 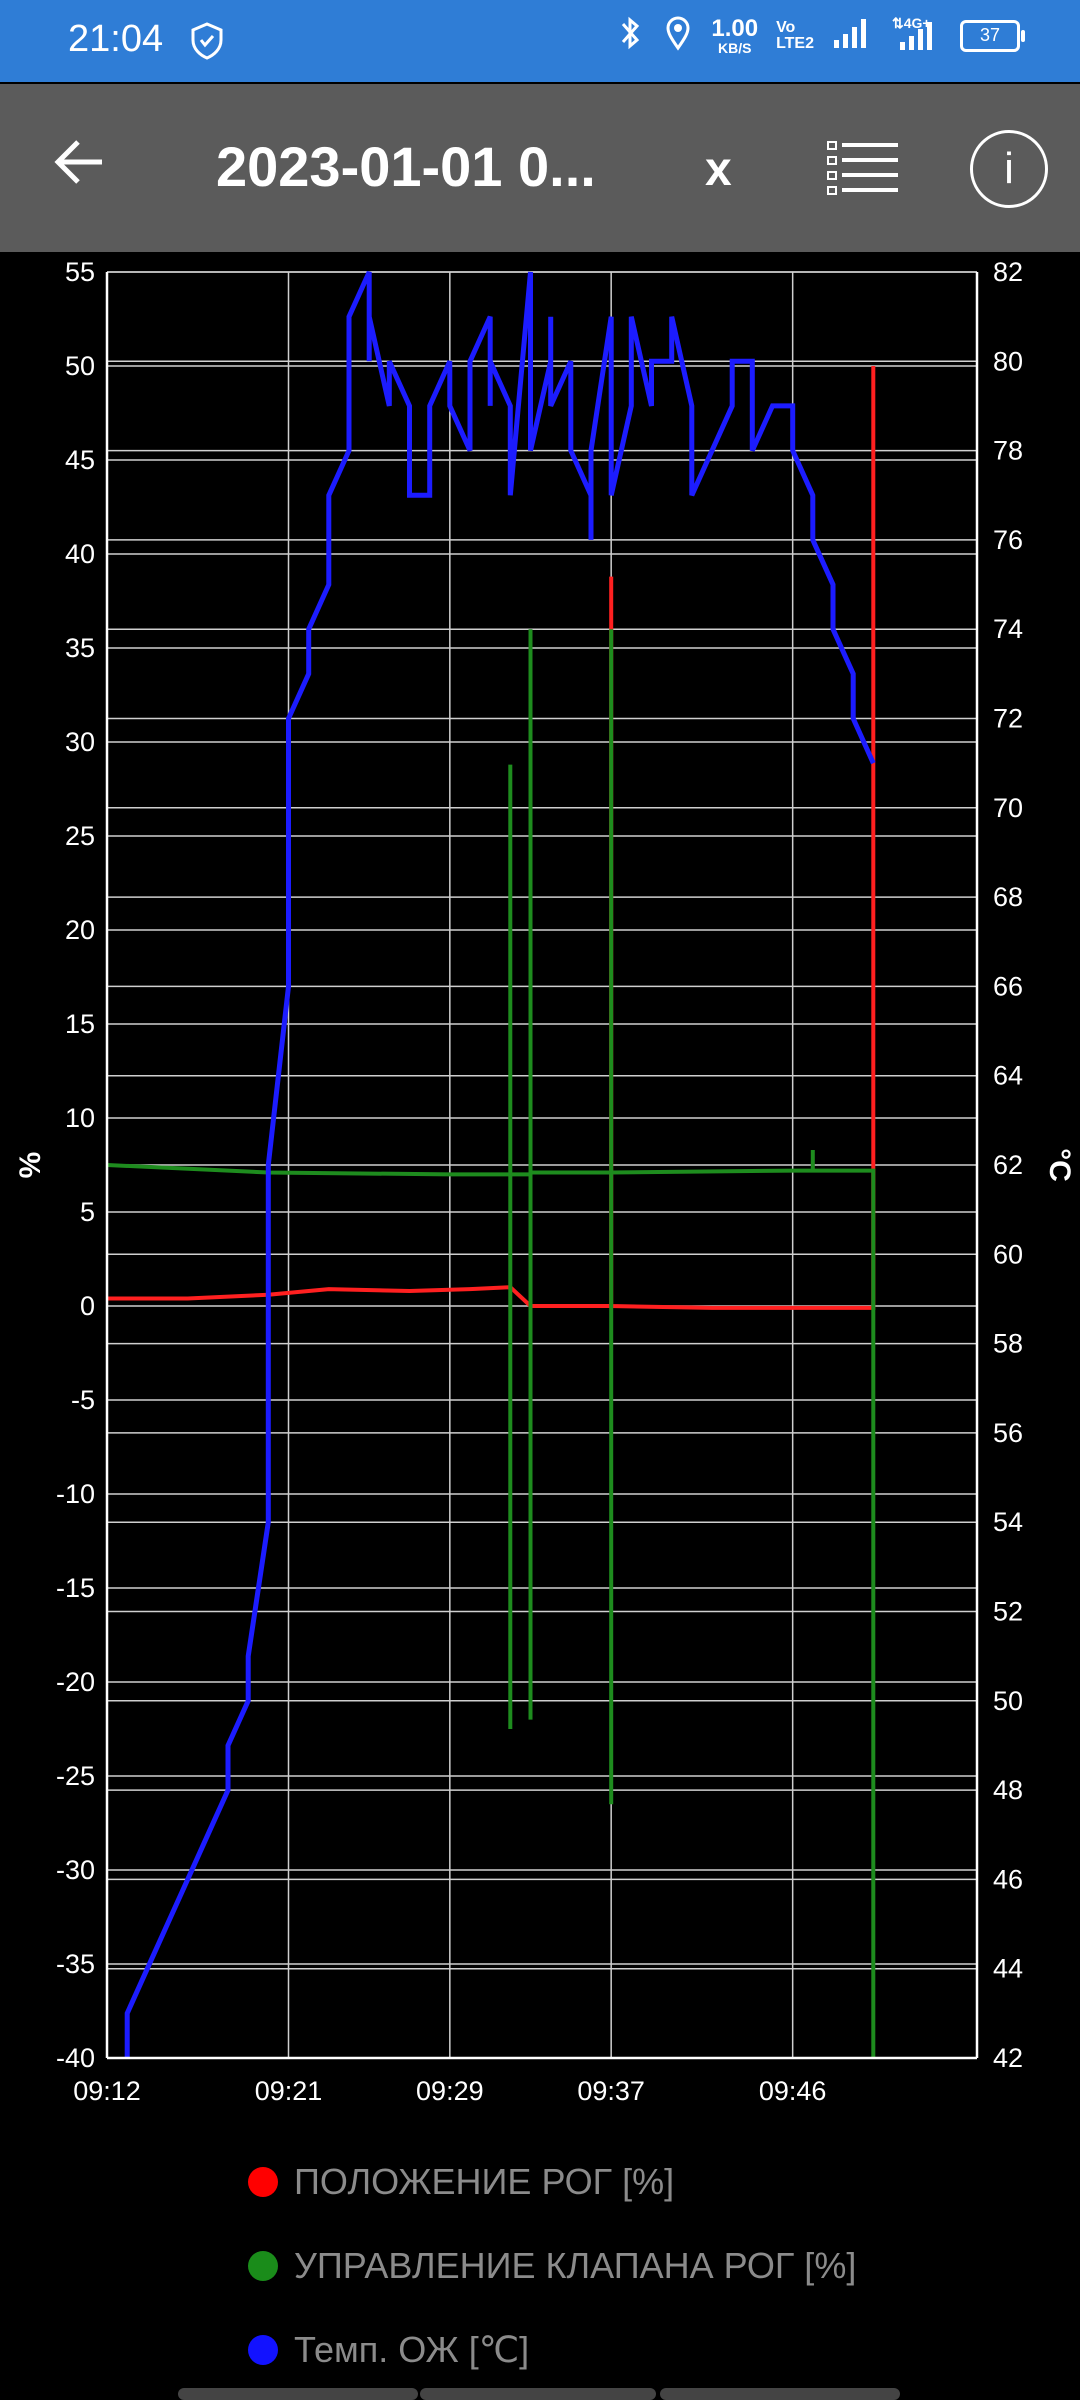 What do you see at coordinates (1008, 2058) in the screenshot?
I see `y-right-tick-label: 42` at bounding box center [1008, 2058].